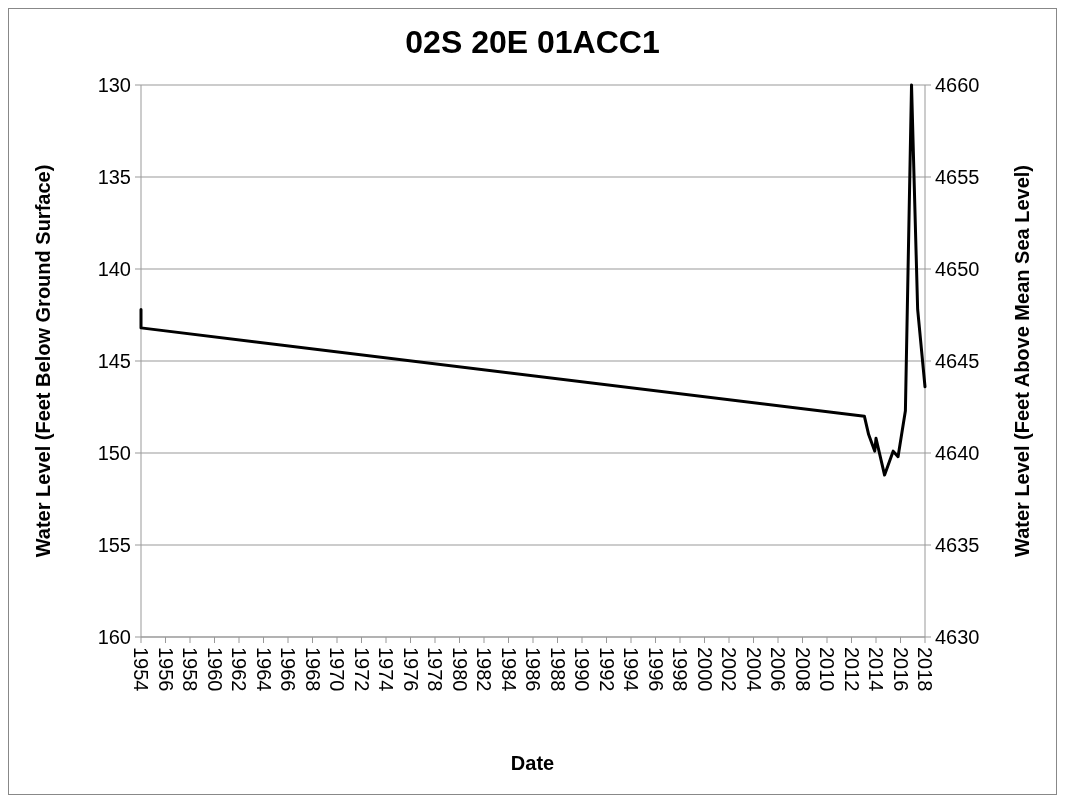 The width and height of the screenshot is (1065, 803). What do you see at coordinates (337, 669) in the screenshot?
I see `x-tick-label: 1970` at bounding box center [337, 669].